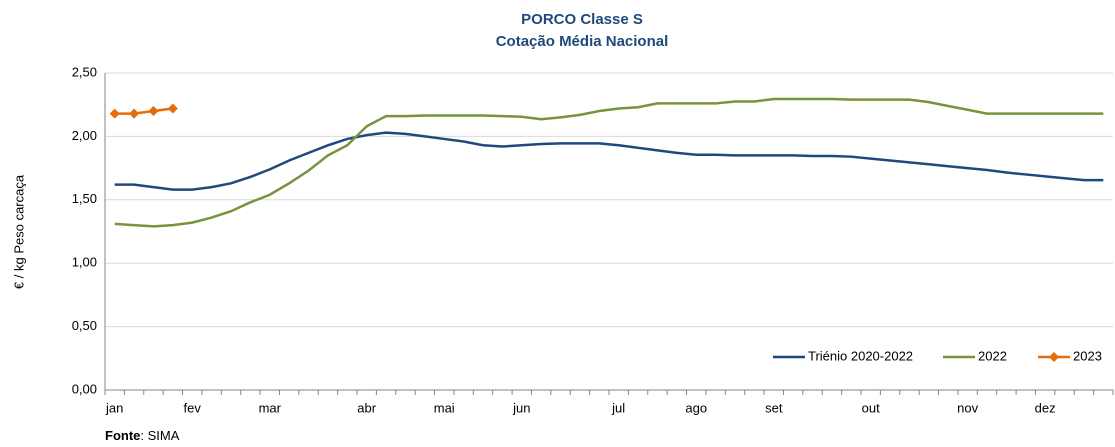  I want to click on source-text: : SIMA, so click(159, 435).